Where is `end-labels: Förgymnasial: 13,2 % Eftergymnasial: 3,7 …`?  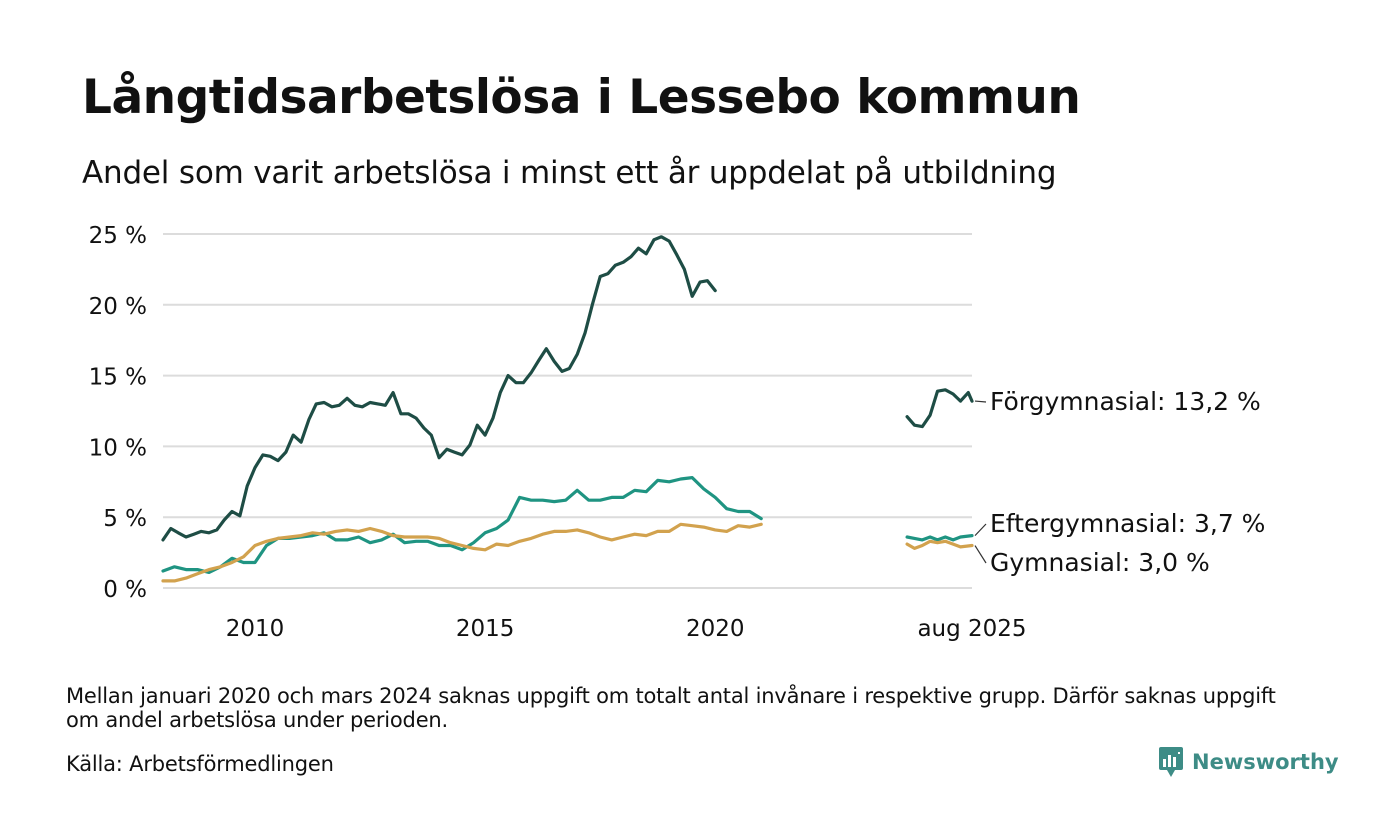
end-labels: Förgymnasial: 13,2 % Eftergymnasial: 3,7 … is located at coordinates (1119, 482).